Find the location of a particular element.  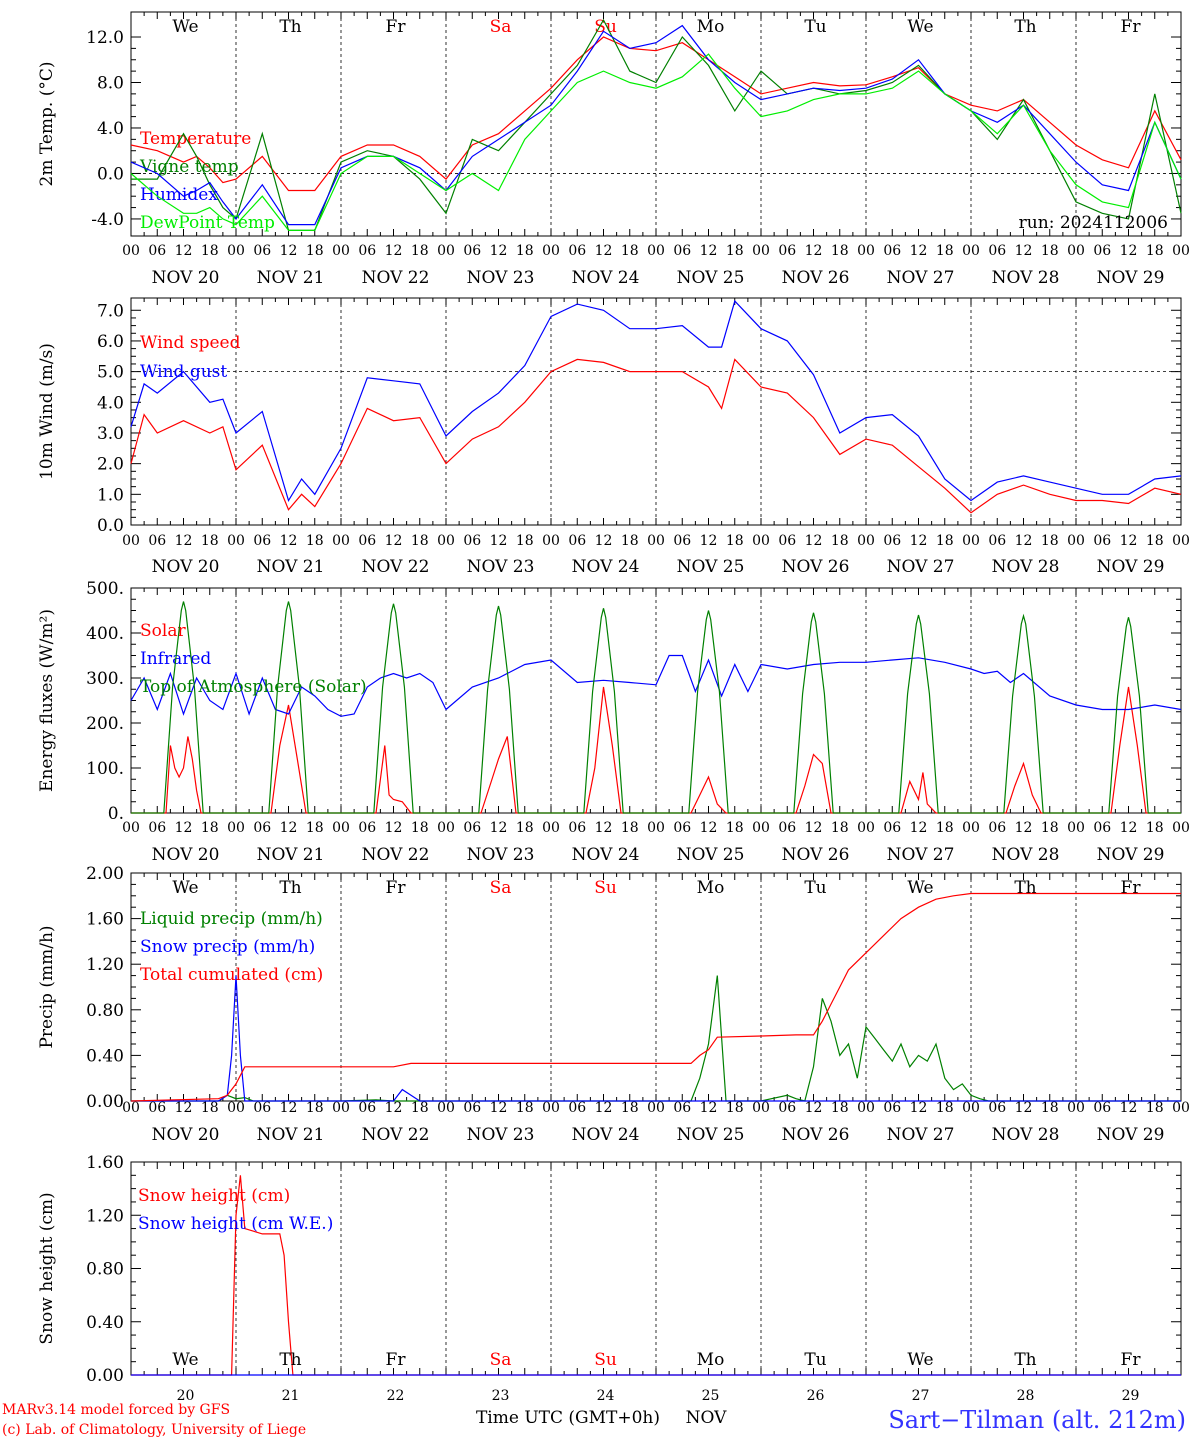

date-label: NOV 24 is located at coordinates (606, 278).